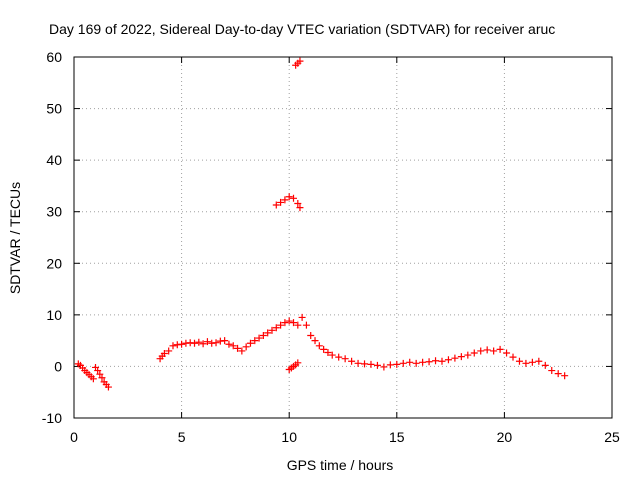 The image size is (640, 480). Describe the element at coordinates (15, 238) in the screenshot. I see `y-axis-label: SDTVAR / TECUs` at that location.